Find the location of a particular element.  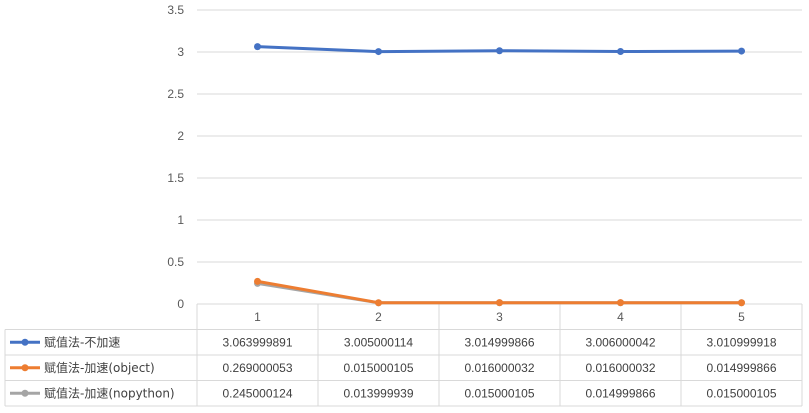

y-tick-label: 1.5 is located at coordinates (175, 178).